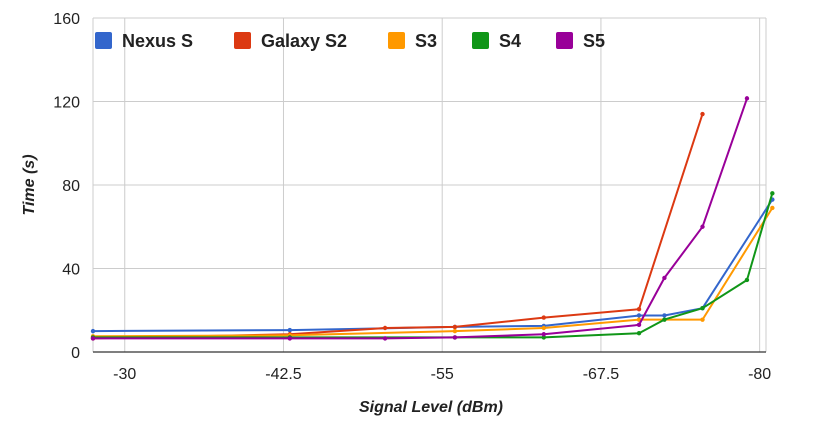 The width and height of the screenshot is (821, 431). What do you see at coordinates (75, 353) in the screenshot?
I see `y-tick-label: 0` at bounding box center [75, 353].